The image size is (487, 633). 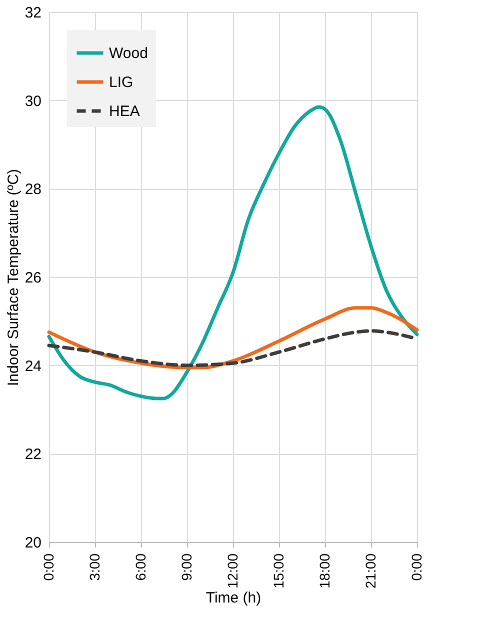 I want to click on line-series, so click(x=233, y=338).